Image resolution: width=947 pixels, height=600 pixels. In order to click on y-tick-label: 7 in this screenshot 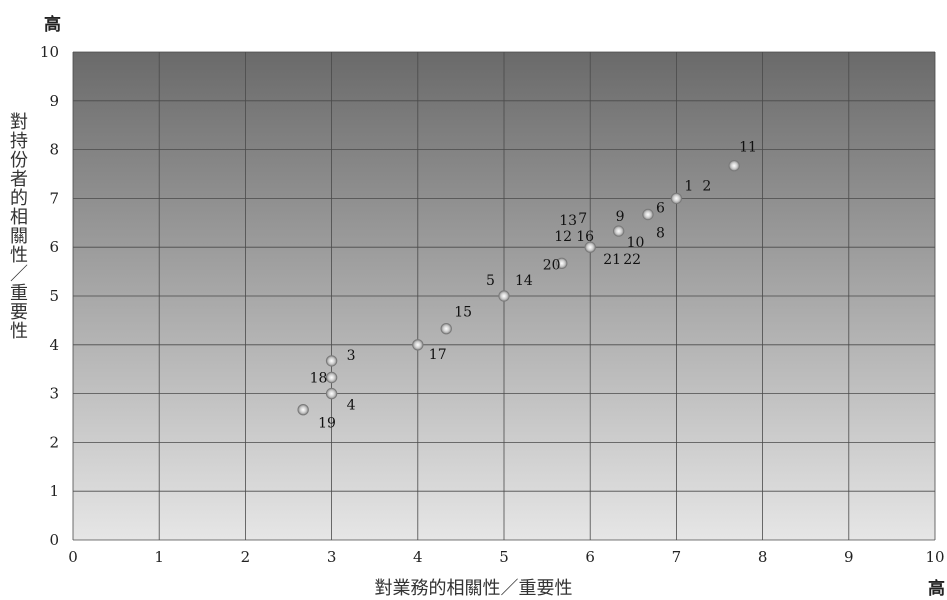, I will do `click(54, 198)`.